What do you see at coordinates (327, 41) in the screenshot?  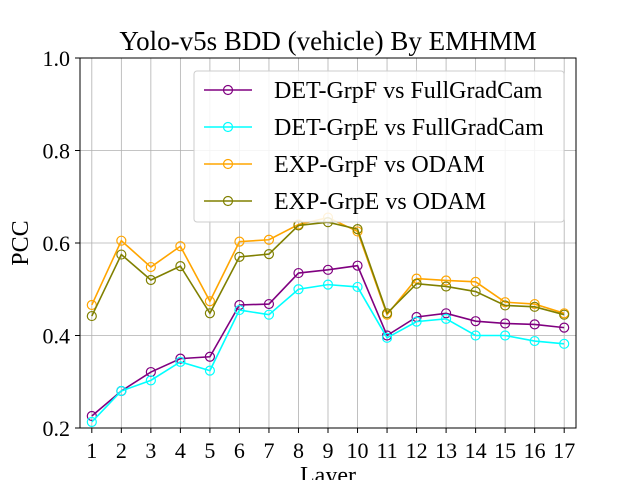 I see `chart-title: Yolo-v5s BDD (vehicle) By EMHMM` at bounding box center [327, 41].